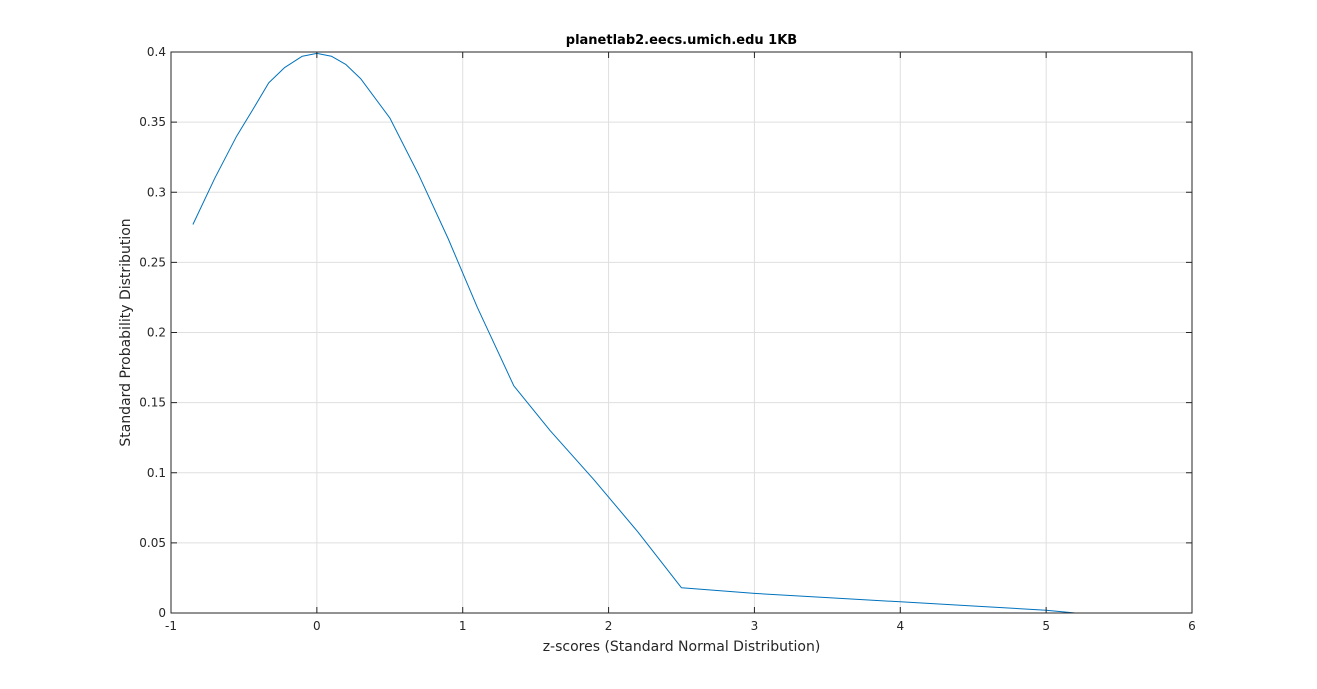 This screenshot has height=689, width=1317. Describe the element at coordinates (609, 626) in the screenshot. I see `x-tick-label: 2` at that location.